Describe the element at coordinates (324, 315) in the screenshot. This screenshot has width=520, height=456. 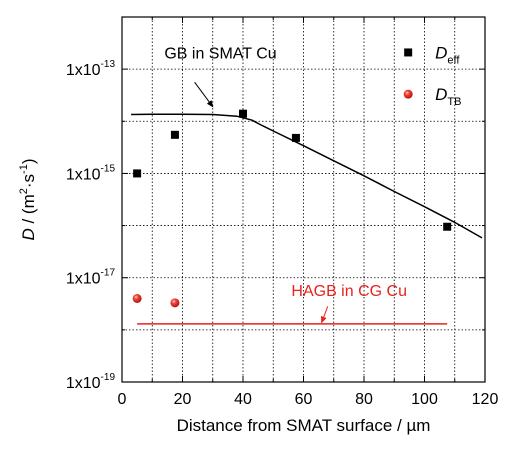
I see `annotation-hagb-arrow` at that location.